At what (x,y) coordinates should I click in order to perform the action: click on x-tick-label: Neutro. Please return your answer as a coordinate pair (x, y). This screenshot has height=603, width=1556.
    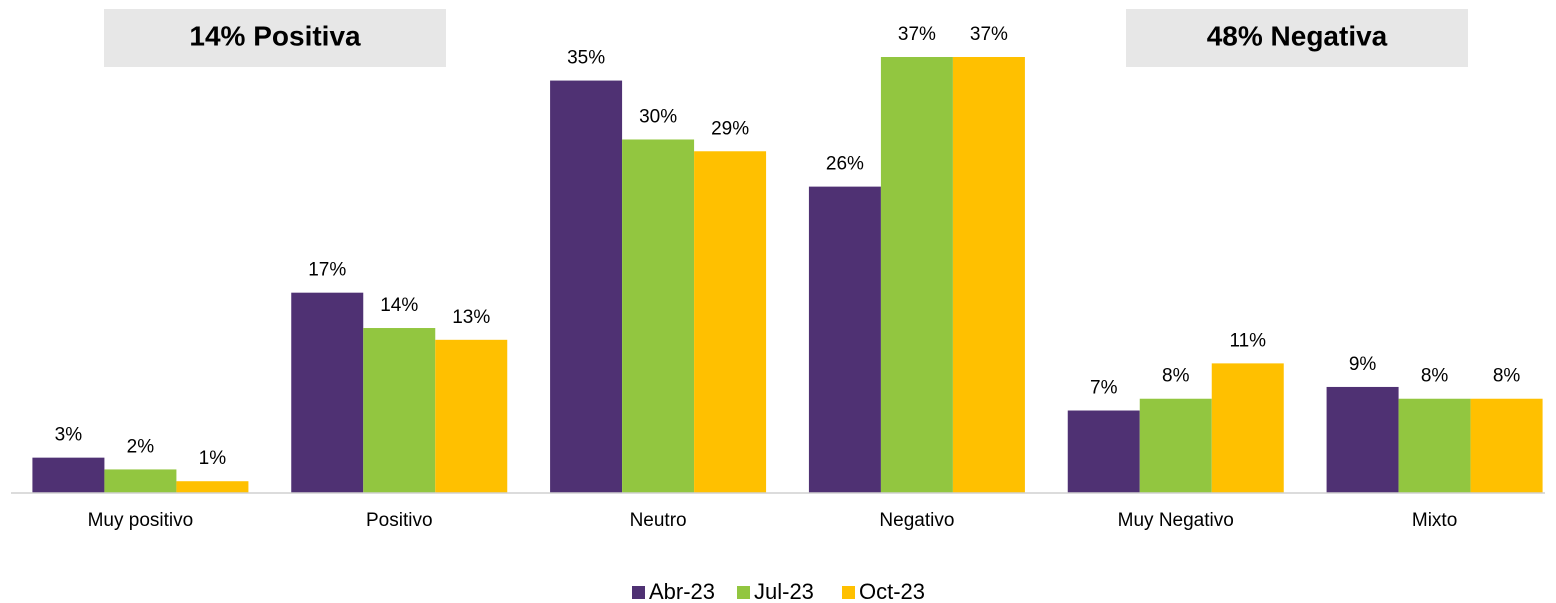
    Looking at the image, I should click on (658, 520).